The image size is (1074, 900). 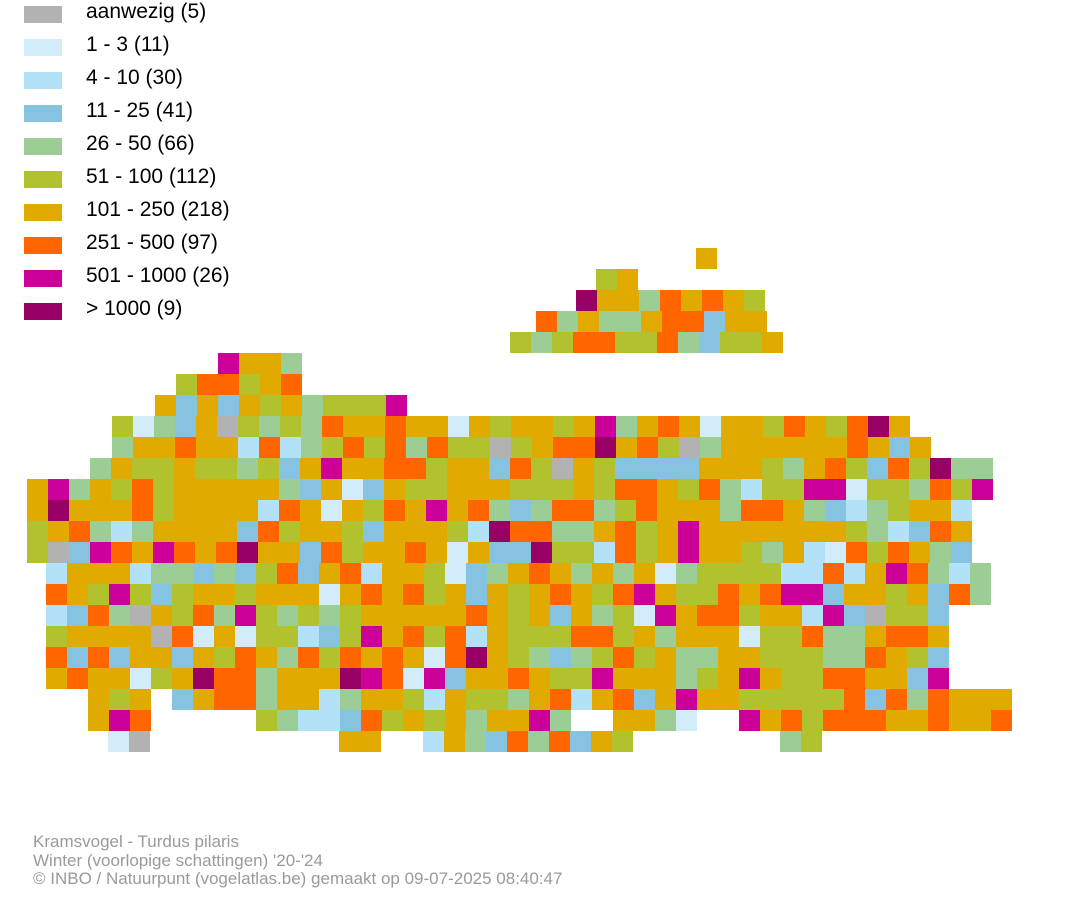 I want to click on legend-item-over-1000: > 1000 (9), so click(x=174, y=309).